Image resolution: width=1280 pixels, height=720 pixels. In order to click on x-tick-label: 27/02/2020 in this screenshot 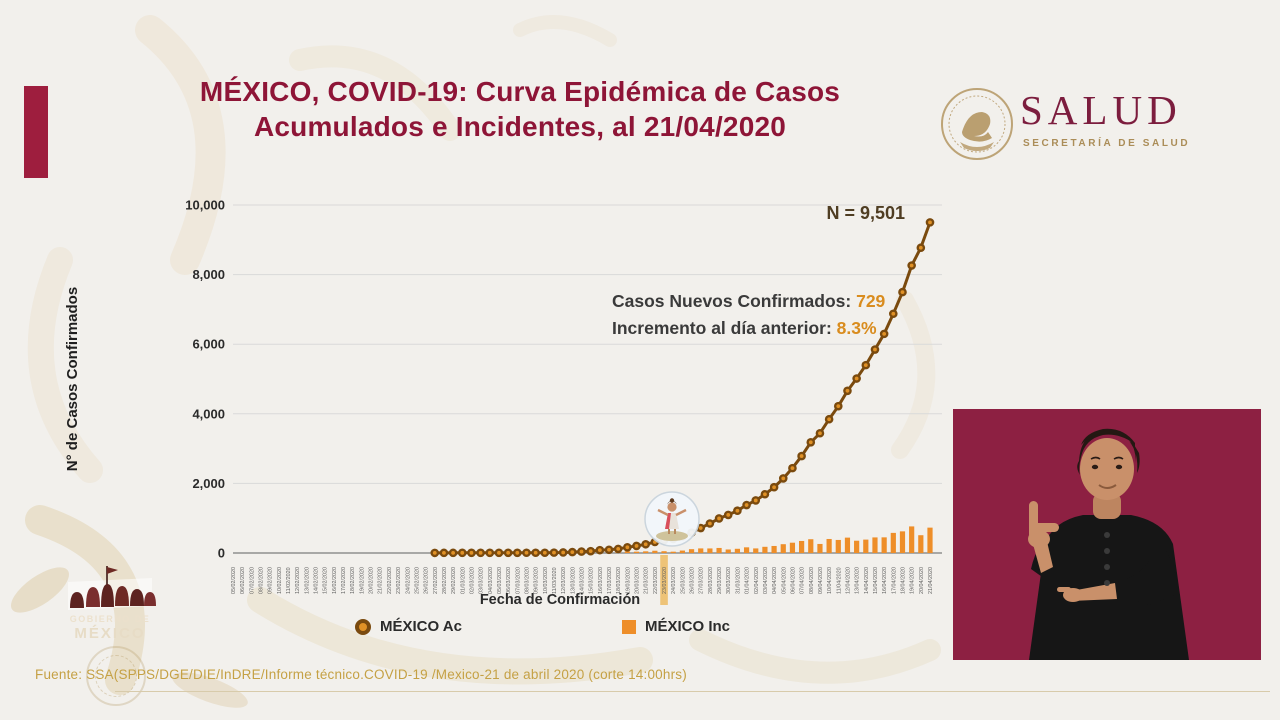, I will do `click(436, 580)`.